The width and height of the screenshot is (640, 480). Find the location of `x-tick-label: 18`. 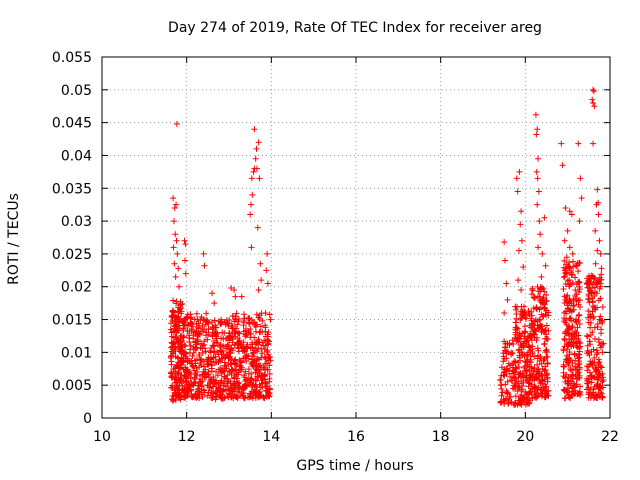

x-tick-label: 18 is located at coordinates (441, 437).